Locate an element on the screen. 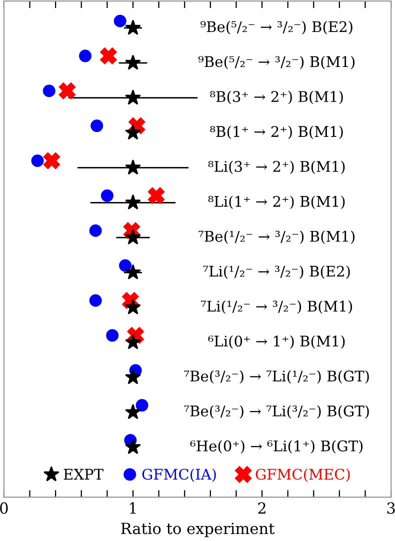 This screenshot has width=395, height=541. y-tick-label: ⁹Be(⁵/₂⁻ → ³/₂⁻) B(M1) is located at coordinates (276, 63).